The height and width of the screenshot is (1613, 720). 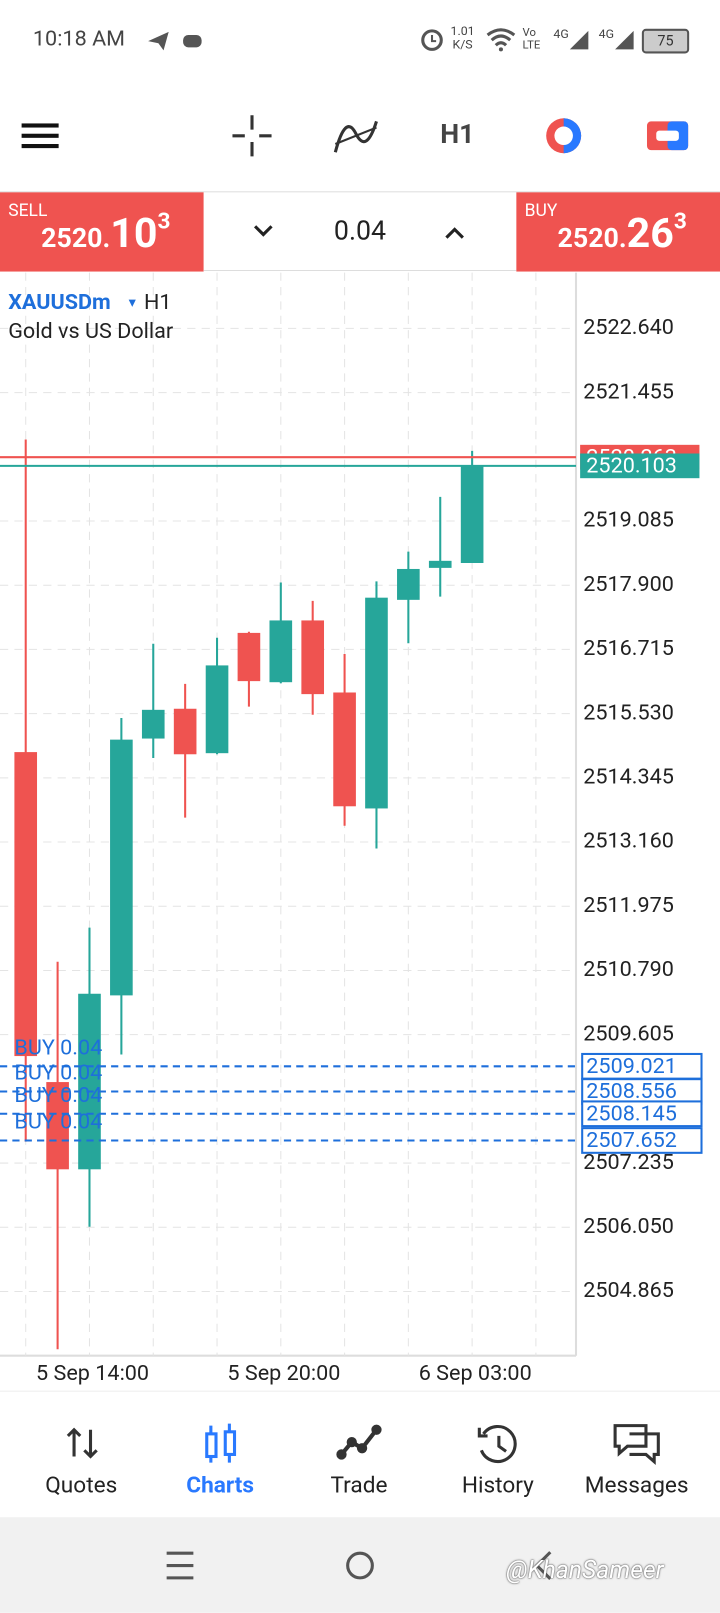 I want to click on y-tick-label: 2516.715, so click(x=628, y=648).